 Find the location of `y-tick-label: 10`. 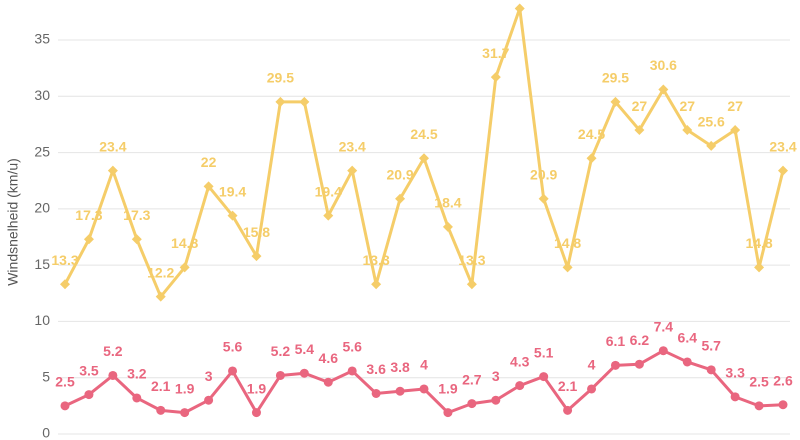

y-tick-label: 10 is located at coordinates (42, 320).